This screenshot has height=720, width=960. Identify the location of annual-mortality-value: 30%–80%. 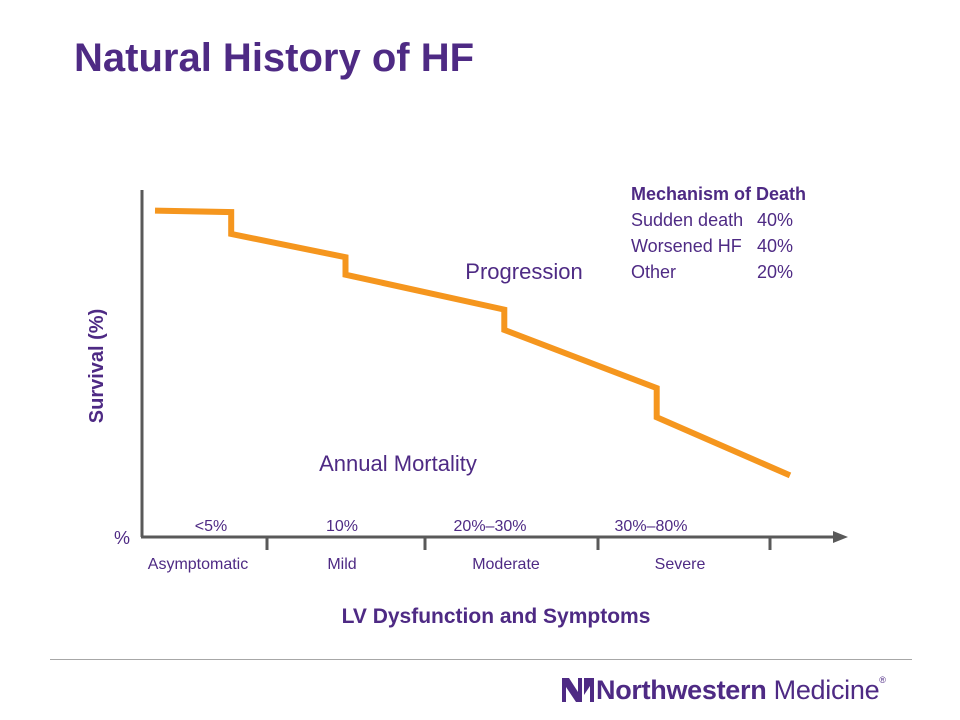
(651, 526).